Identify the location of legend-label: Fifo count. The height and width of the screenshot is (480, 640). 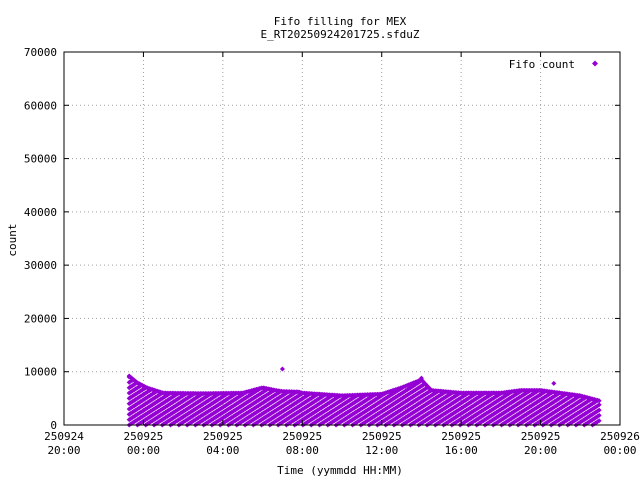
(542, 64).